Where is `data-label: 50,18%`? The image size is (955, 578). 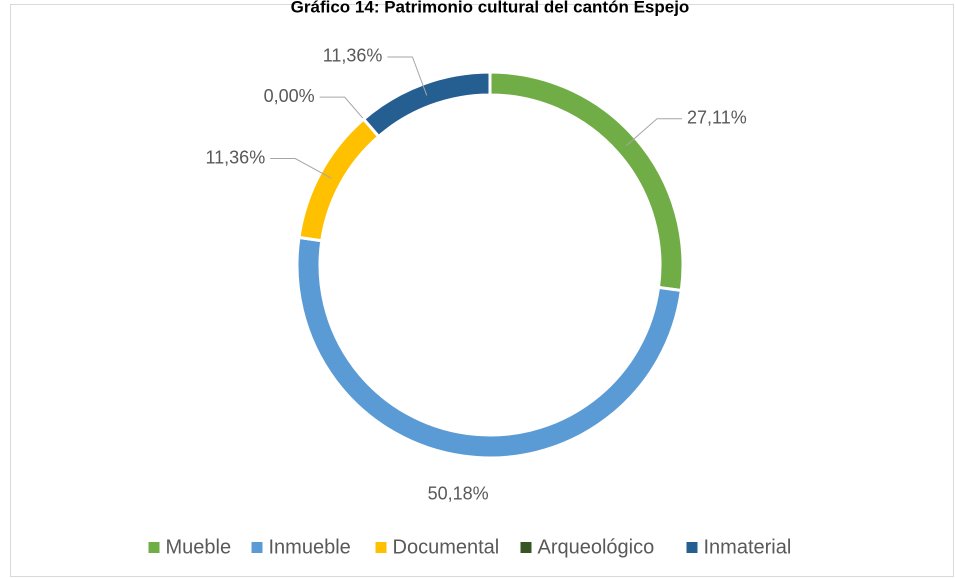 data-label: 50,18% is located at coordinates (458, 494).